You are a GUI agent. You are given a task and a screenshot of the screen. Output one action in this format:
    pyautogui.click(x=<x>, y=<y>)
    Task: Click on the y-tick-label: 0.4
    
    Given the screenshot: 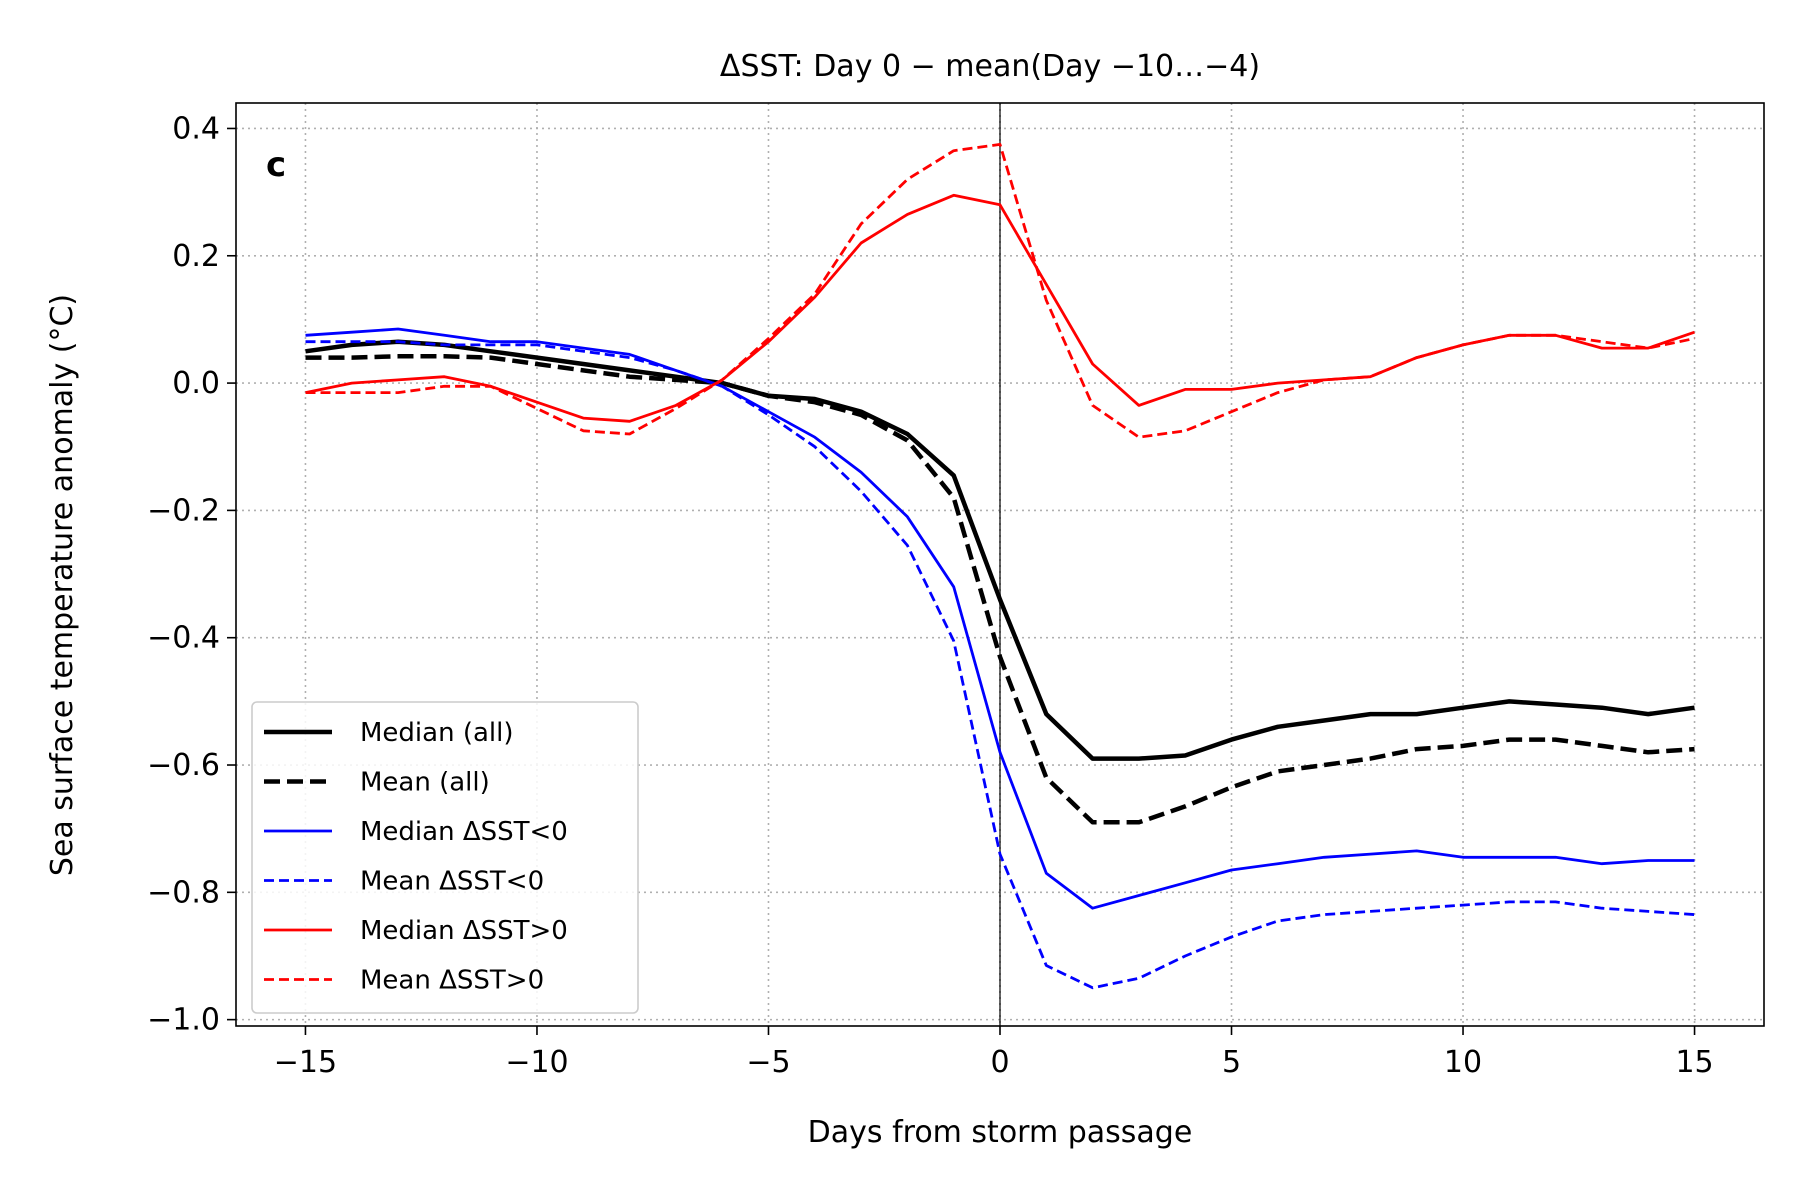 What is the action you would take?
    pyautogui.click(x=196, y=128)
    